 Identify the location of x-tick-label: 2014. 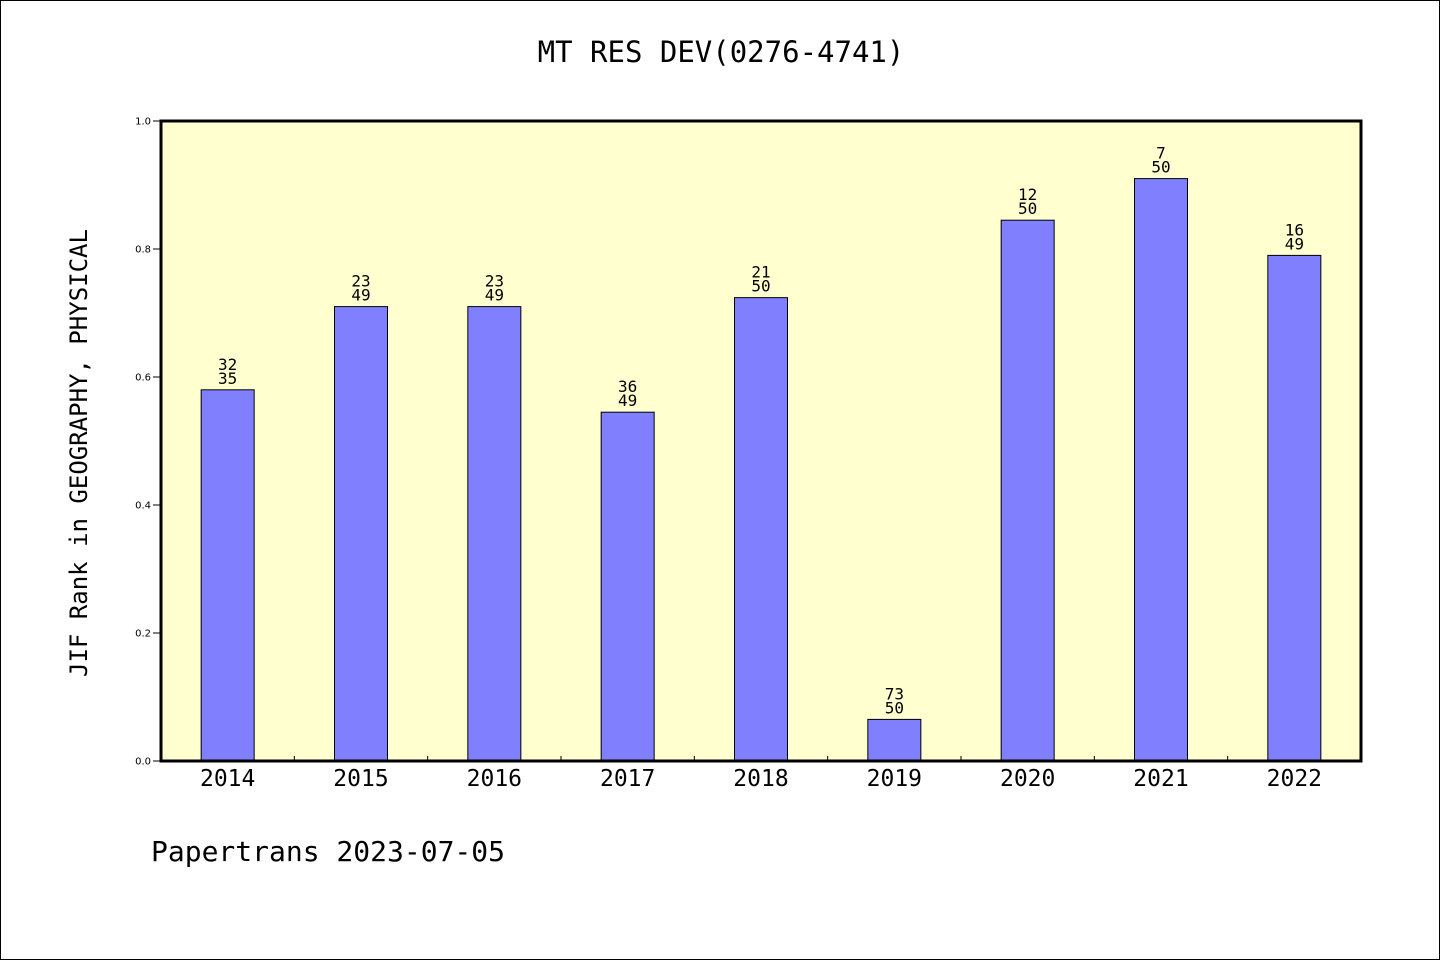
(227, 779).